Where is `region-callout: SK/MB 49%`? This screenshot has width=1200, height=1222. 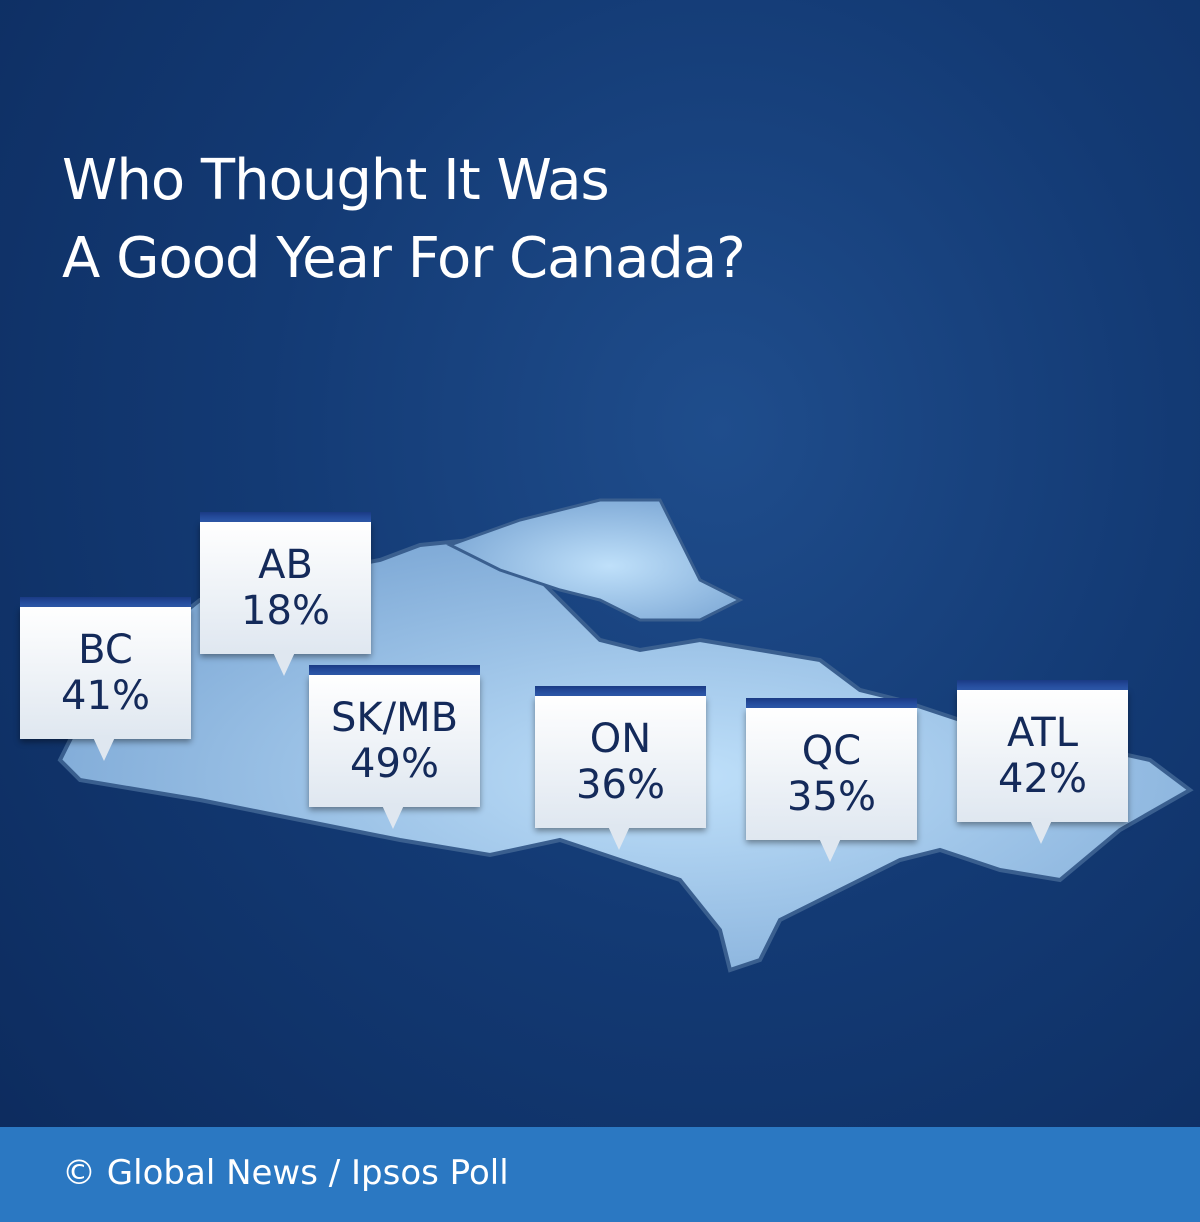
region-callout: SK/MB 49% is located at coordinates (394, 747).